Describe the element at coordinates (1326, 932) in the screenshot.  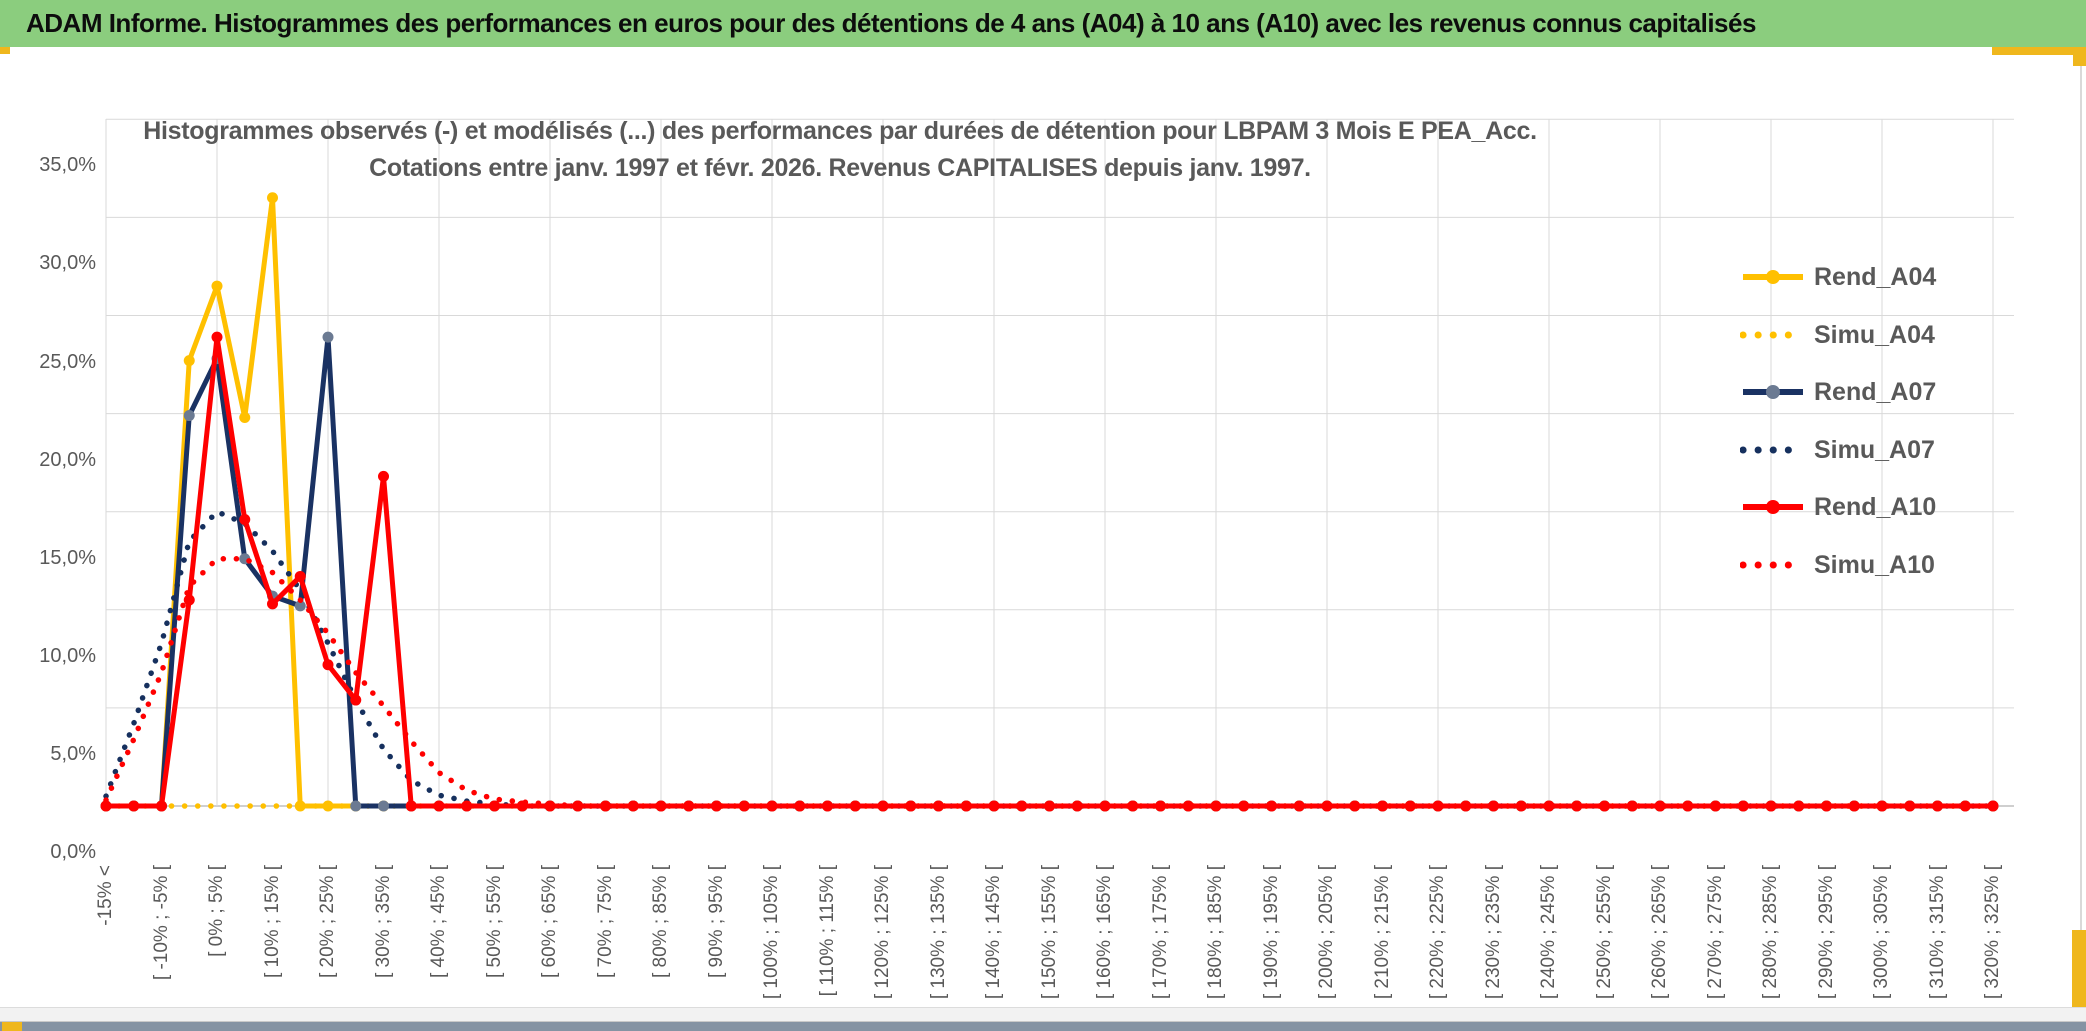
I see `x-tick-label: [ 200% ; 205% [` at that location.